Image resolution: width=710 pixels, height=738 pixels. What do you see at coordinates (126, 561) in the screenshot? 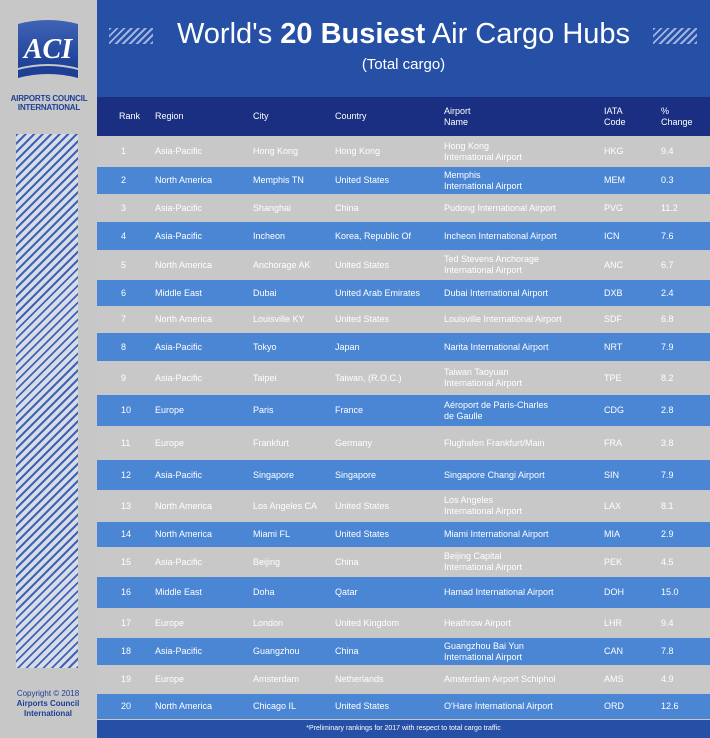
I see `cell-rank: 15` at bounding box center [126, 561].